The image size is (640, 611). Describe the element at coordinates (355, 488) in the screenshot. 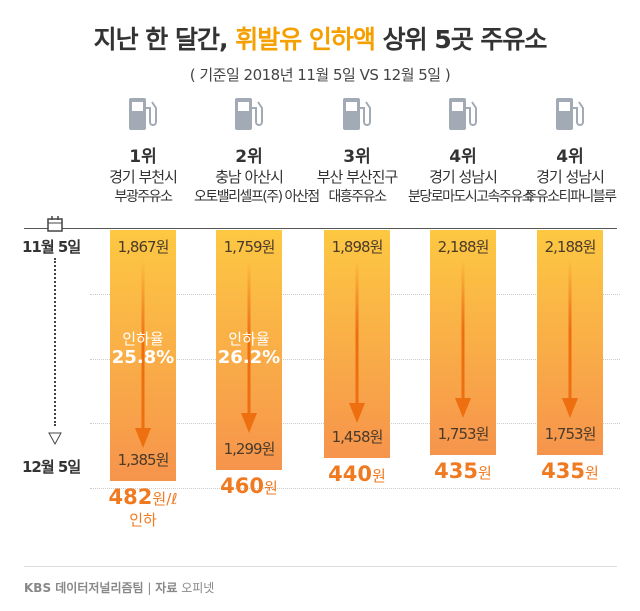

I see `gridline` at that location.